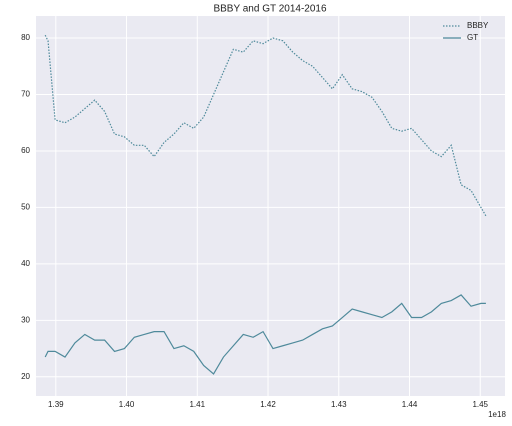  Describe the element at coordinates (268, 404) in the screenshot. I see `x-tick-label: 1.42` at that location.